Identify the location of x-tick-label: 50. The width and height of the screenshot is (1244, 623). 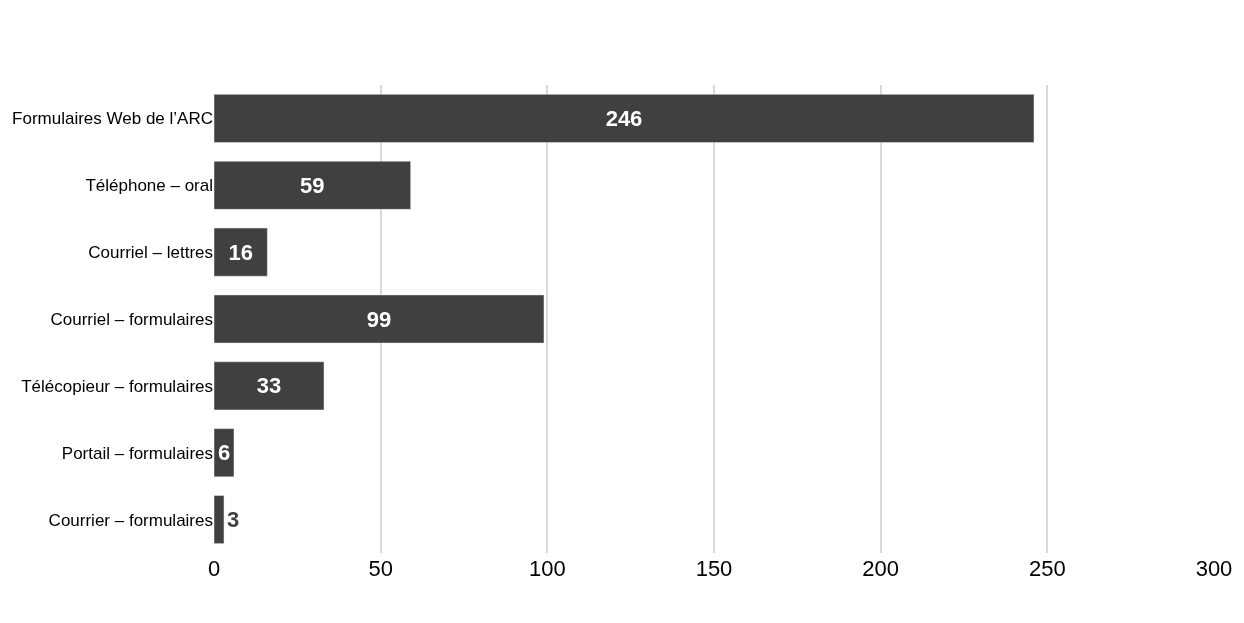
(380, 568).